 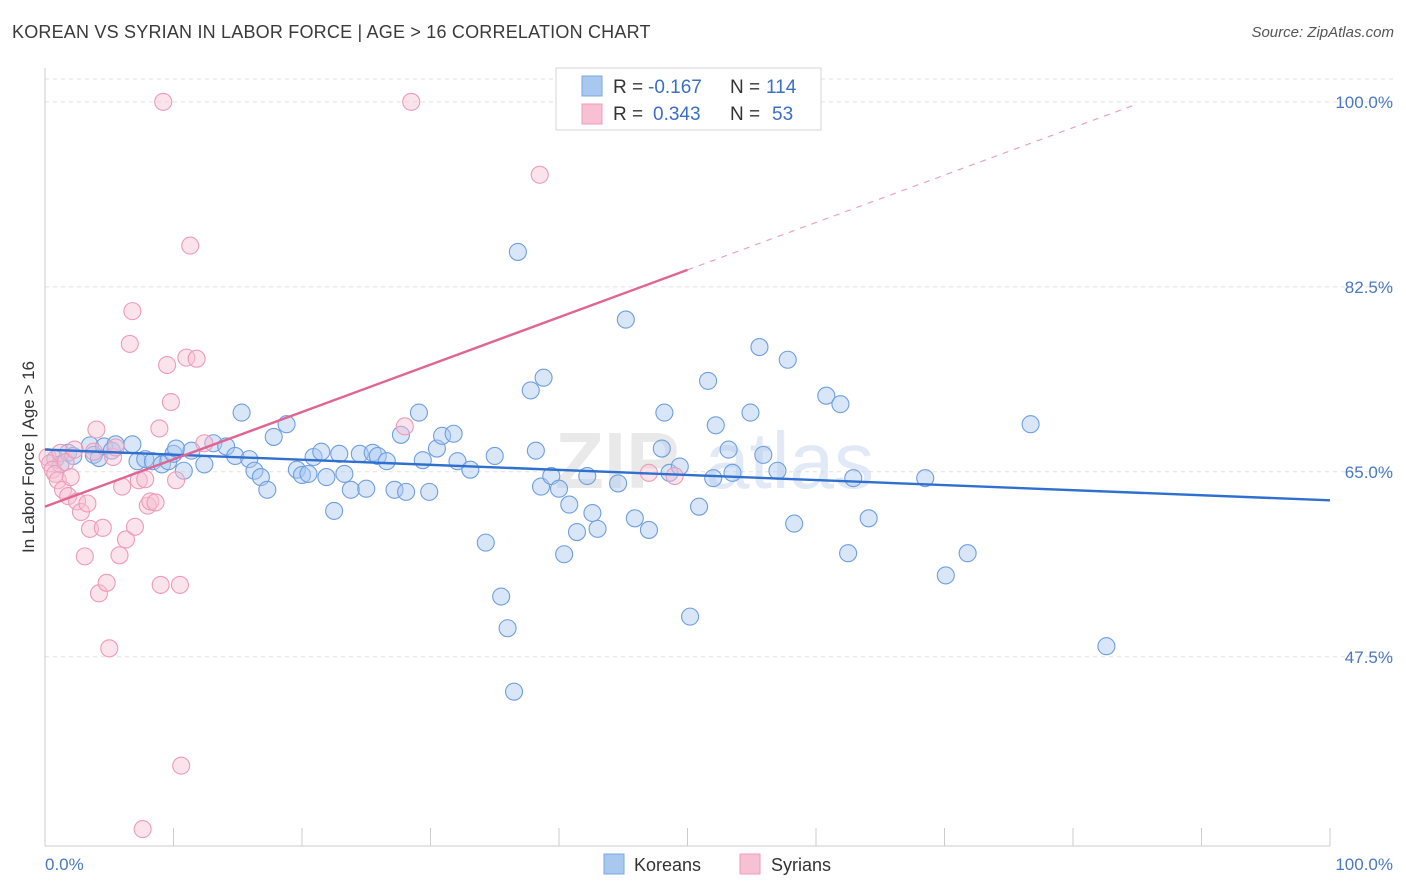 I want to click on watermark-atlas: atlas, so click(x=789, y=460).